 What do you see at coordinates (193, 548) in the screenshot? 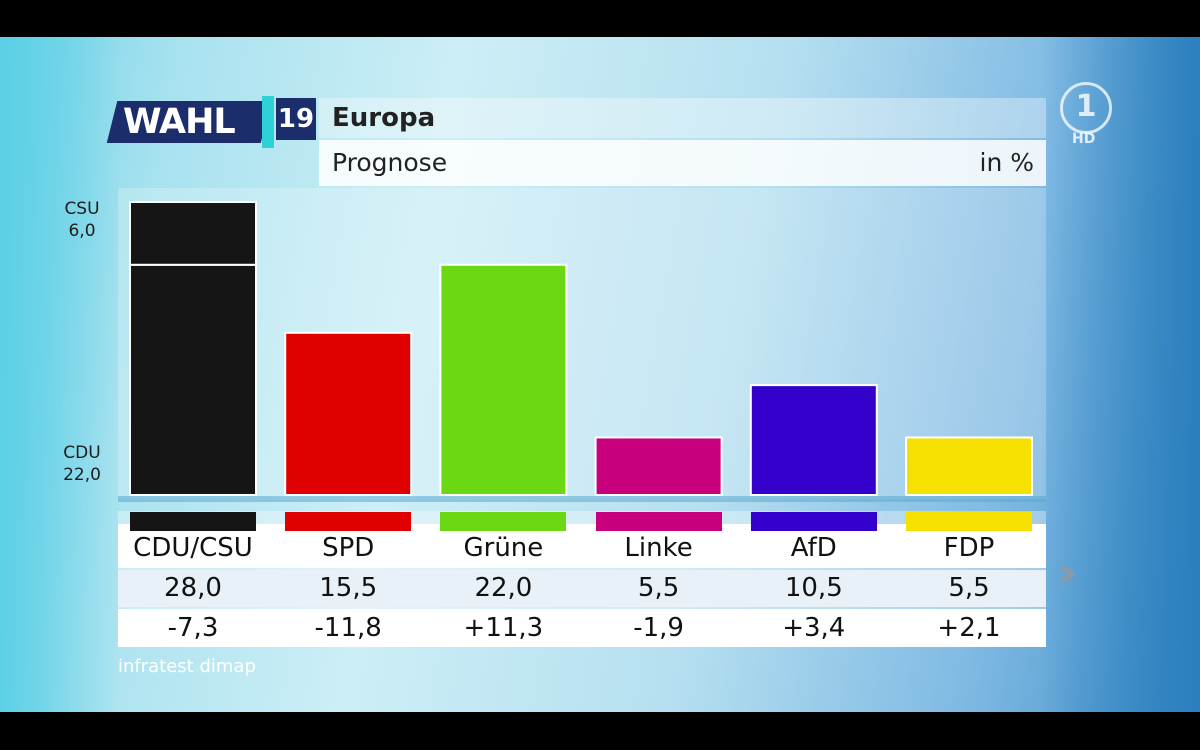
I see `party-name-cdu-csu: CDU/CSU` at bounding box center [193, 548].